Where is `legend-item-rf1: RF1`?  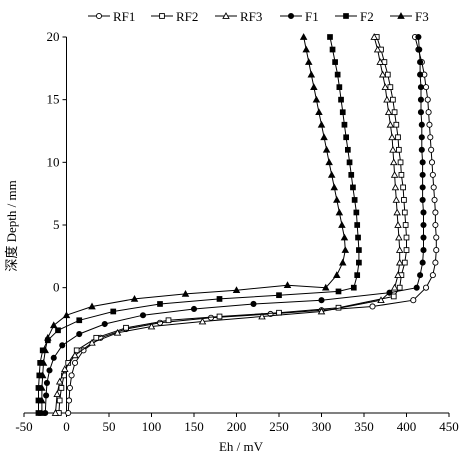
legend-item-rf1: RF1 is located at coordinates (111, 16).